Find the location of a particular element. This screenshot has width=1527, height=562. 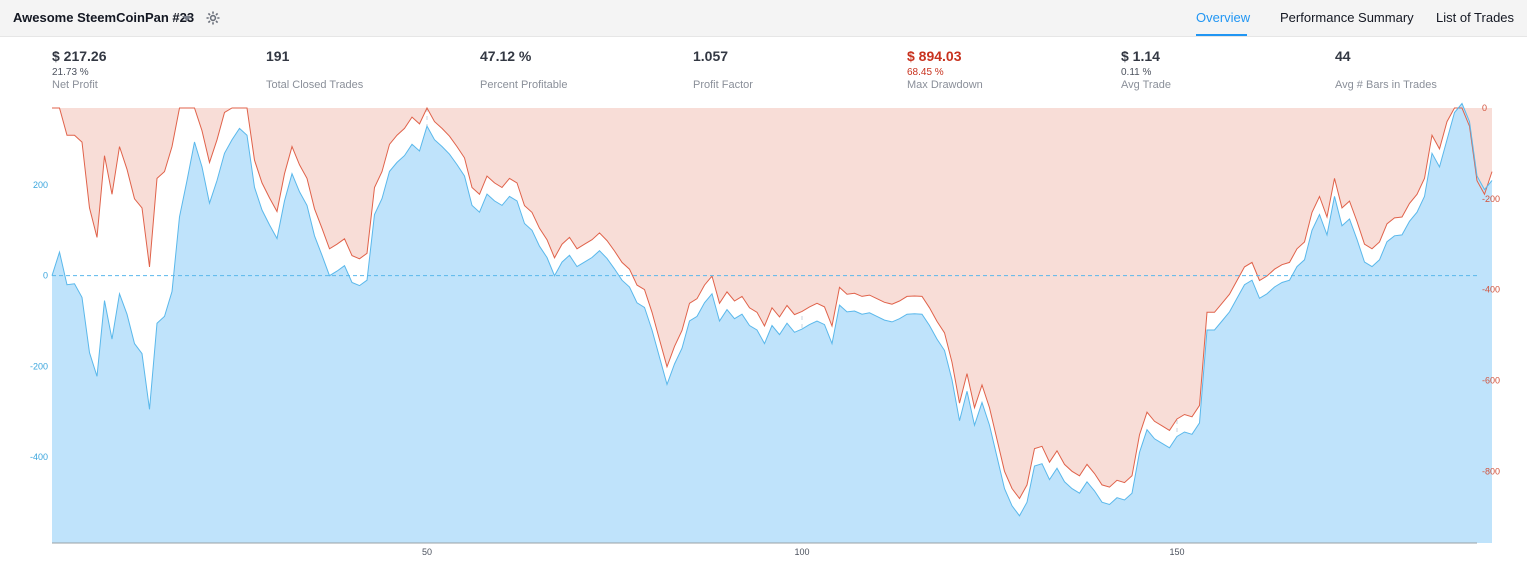

tab-list-of-trades: List of Trades is located at coordinates (1475, 17).